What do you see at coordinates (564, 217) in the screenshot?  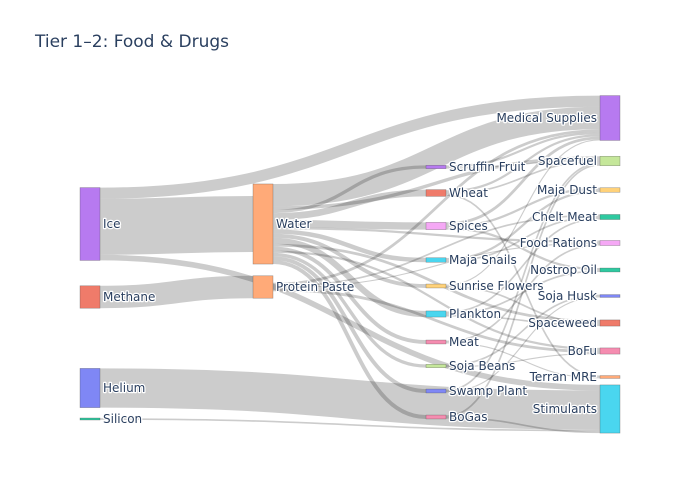 I see `node-label-chelt-meat: Chelt Meat` at bounding box center [564, 217].